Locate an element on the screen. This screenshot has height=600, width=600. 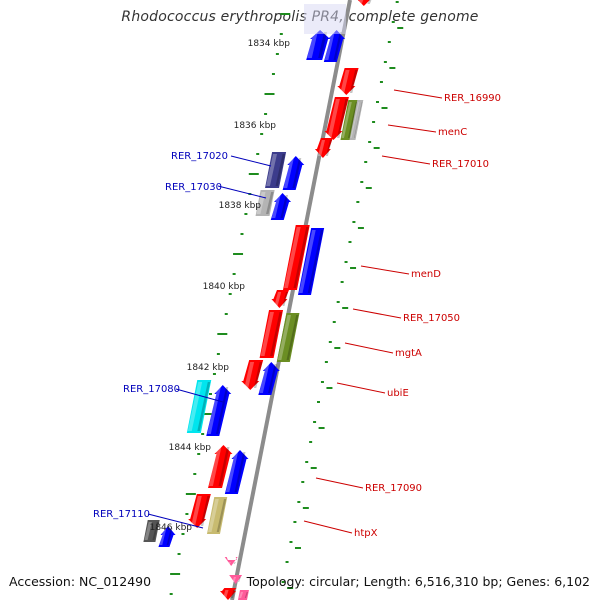
gene-label: ubiE is located at coordinates (398, 393).